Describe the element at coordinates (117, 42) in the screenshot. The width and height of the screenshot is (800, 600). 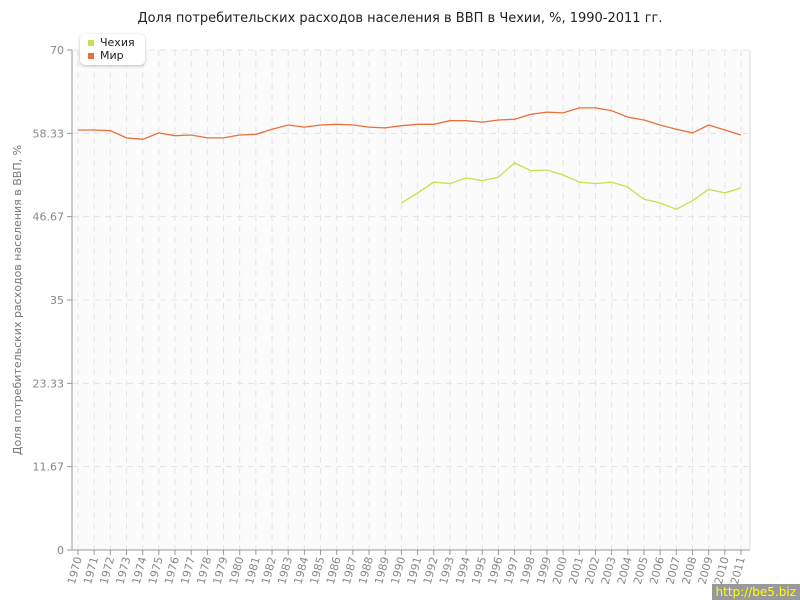
I see `legend-label: Чехия` at that location.